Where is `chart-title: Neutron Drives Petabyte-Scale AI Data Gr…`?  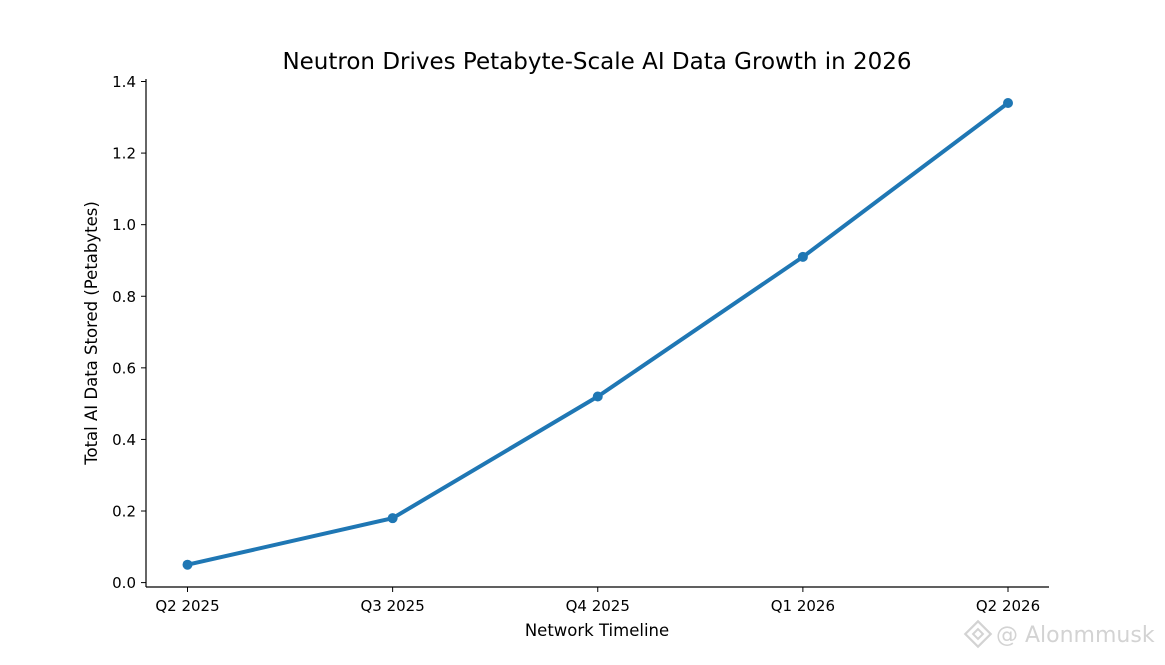 chart-title: Neutron Drives Petabyte-Scale AI Data Gr… is located at coordinates (596, 62).